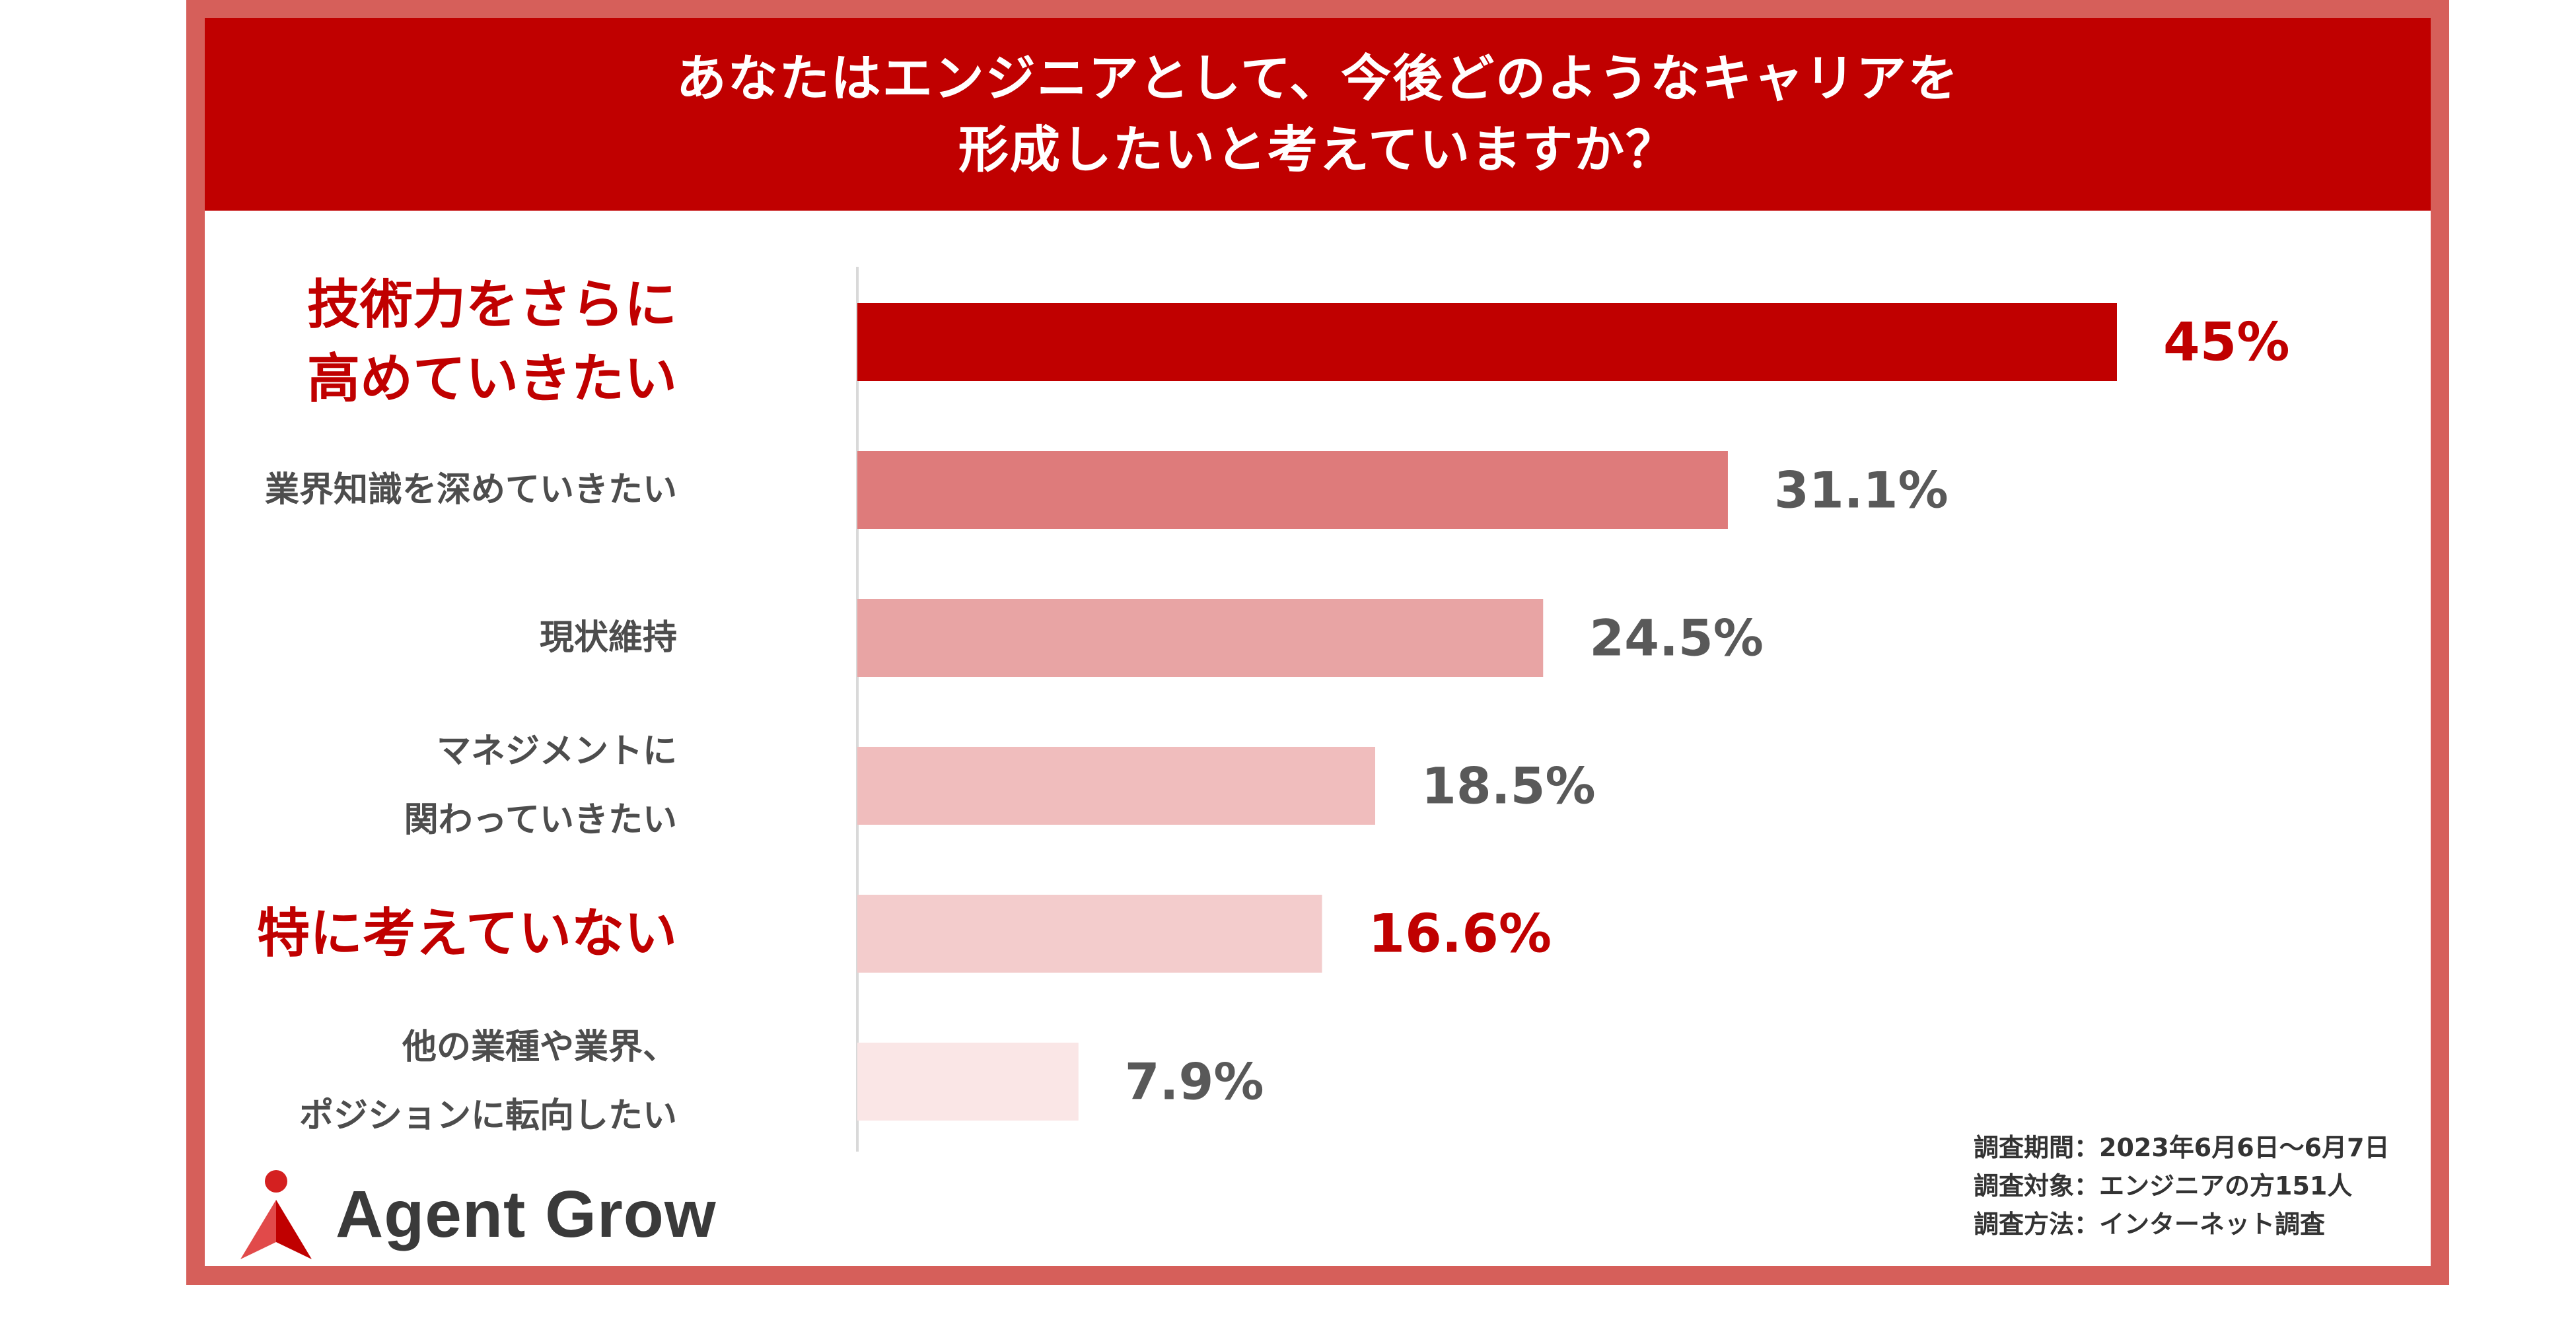 The image size is (2576, 1318). What do you see at coordinates (488, 1116) in the screenshot?
I see `category-label-6-line-2: ポジションに転向したい` at bounding box center [488, 1116].